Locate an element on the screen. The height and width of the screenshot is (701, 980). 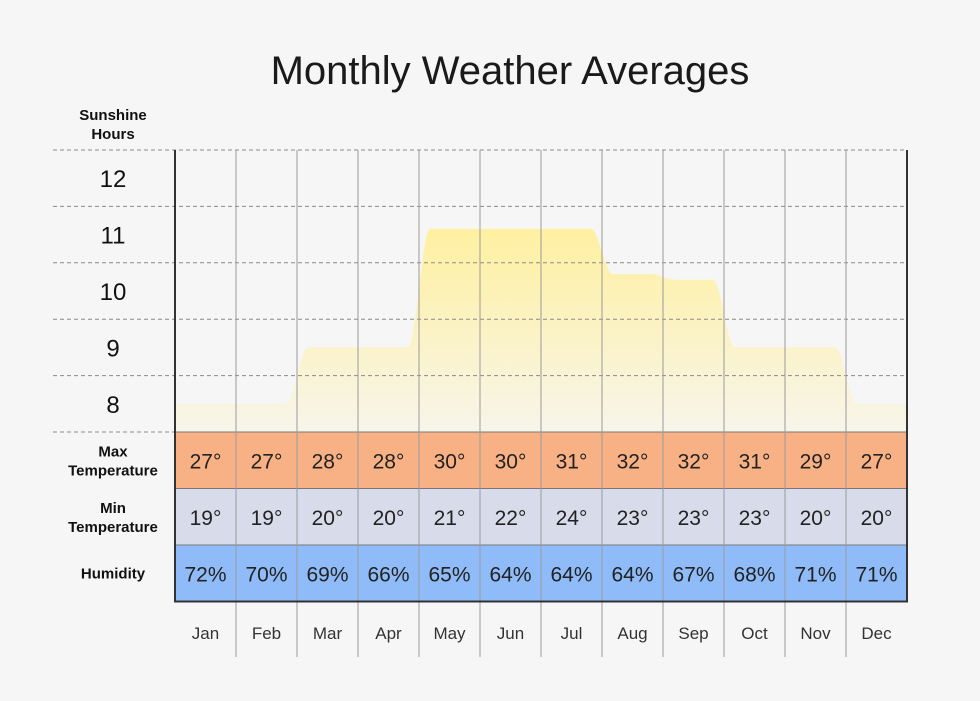
table-cell-value: 66% is located at coordinates (388, 574).